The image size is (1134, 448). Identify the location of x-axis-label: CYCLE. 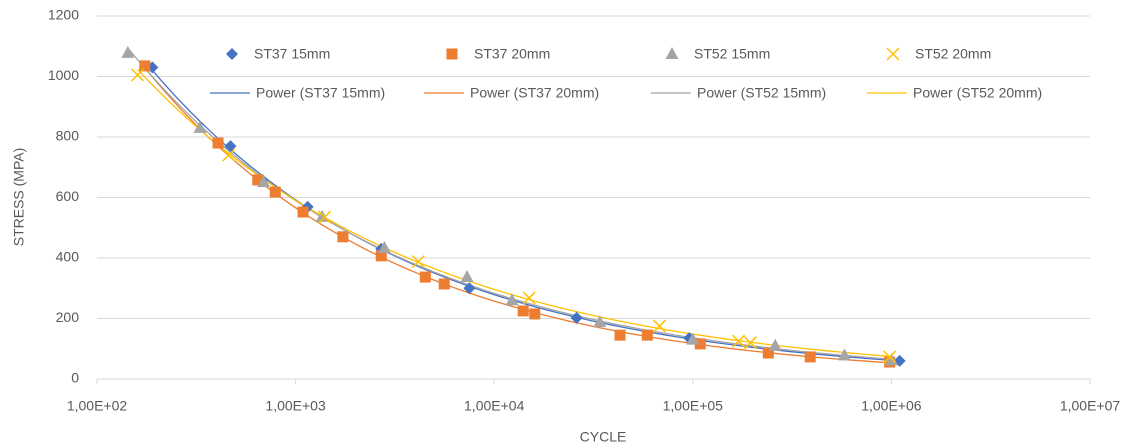
(603, 437).